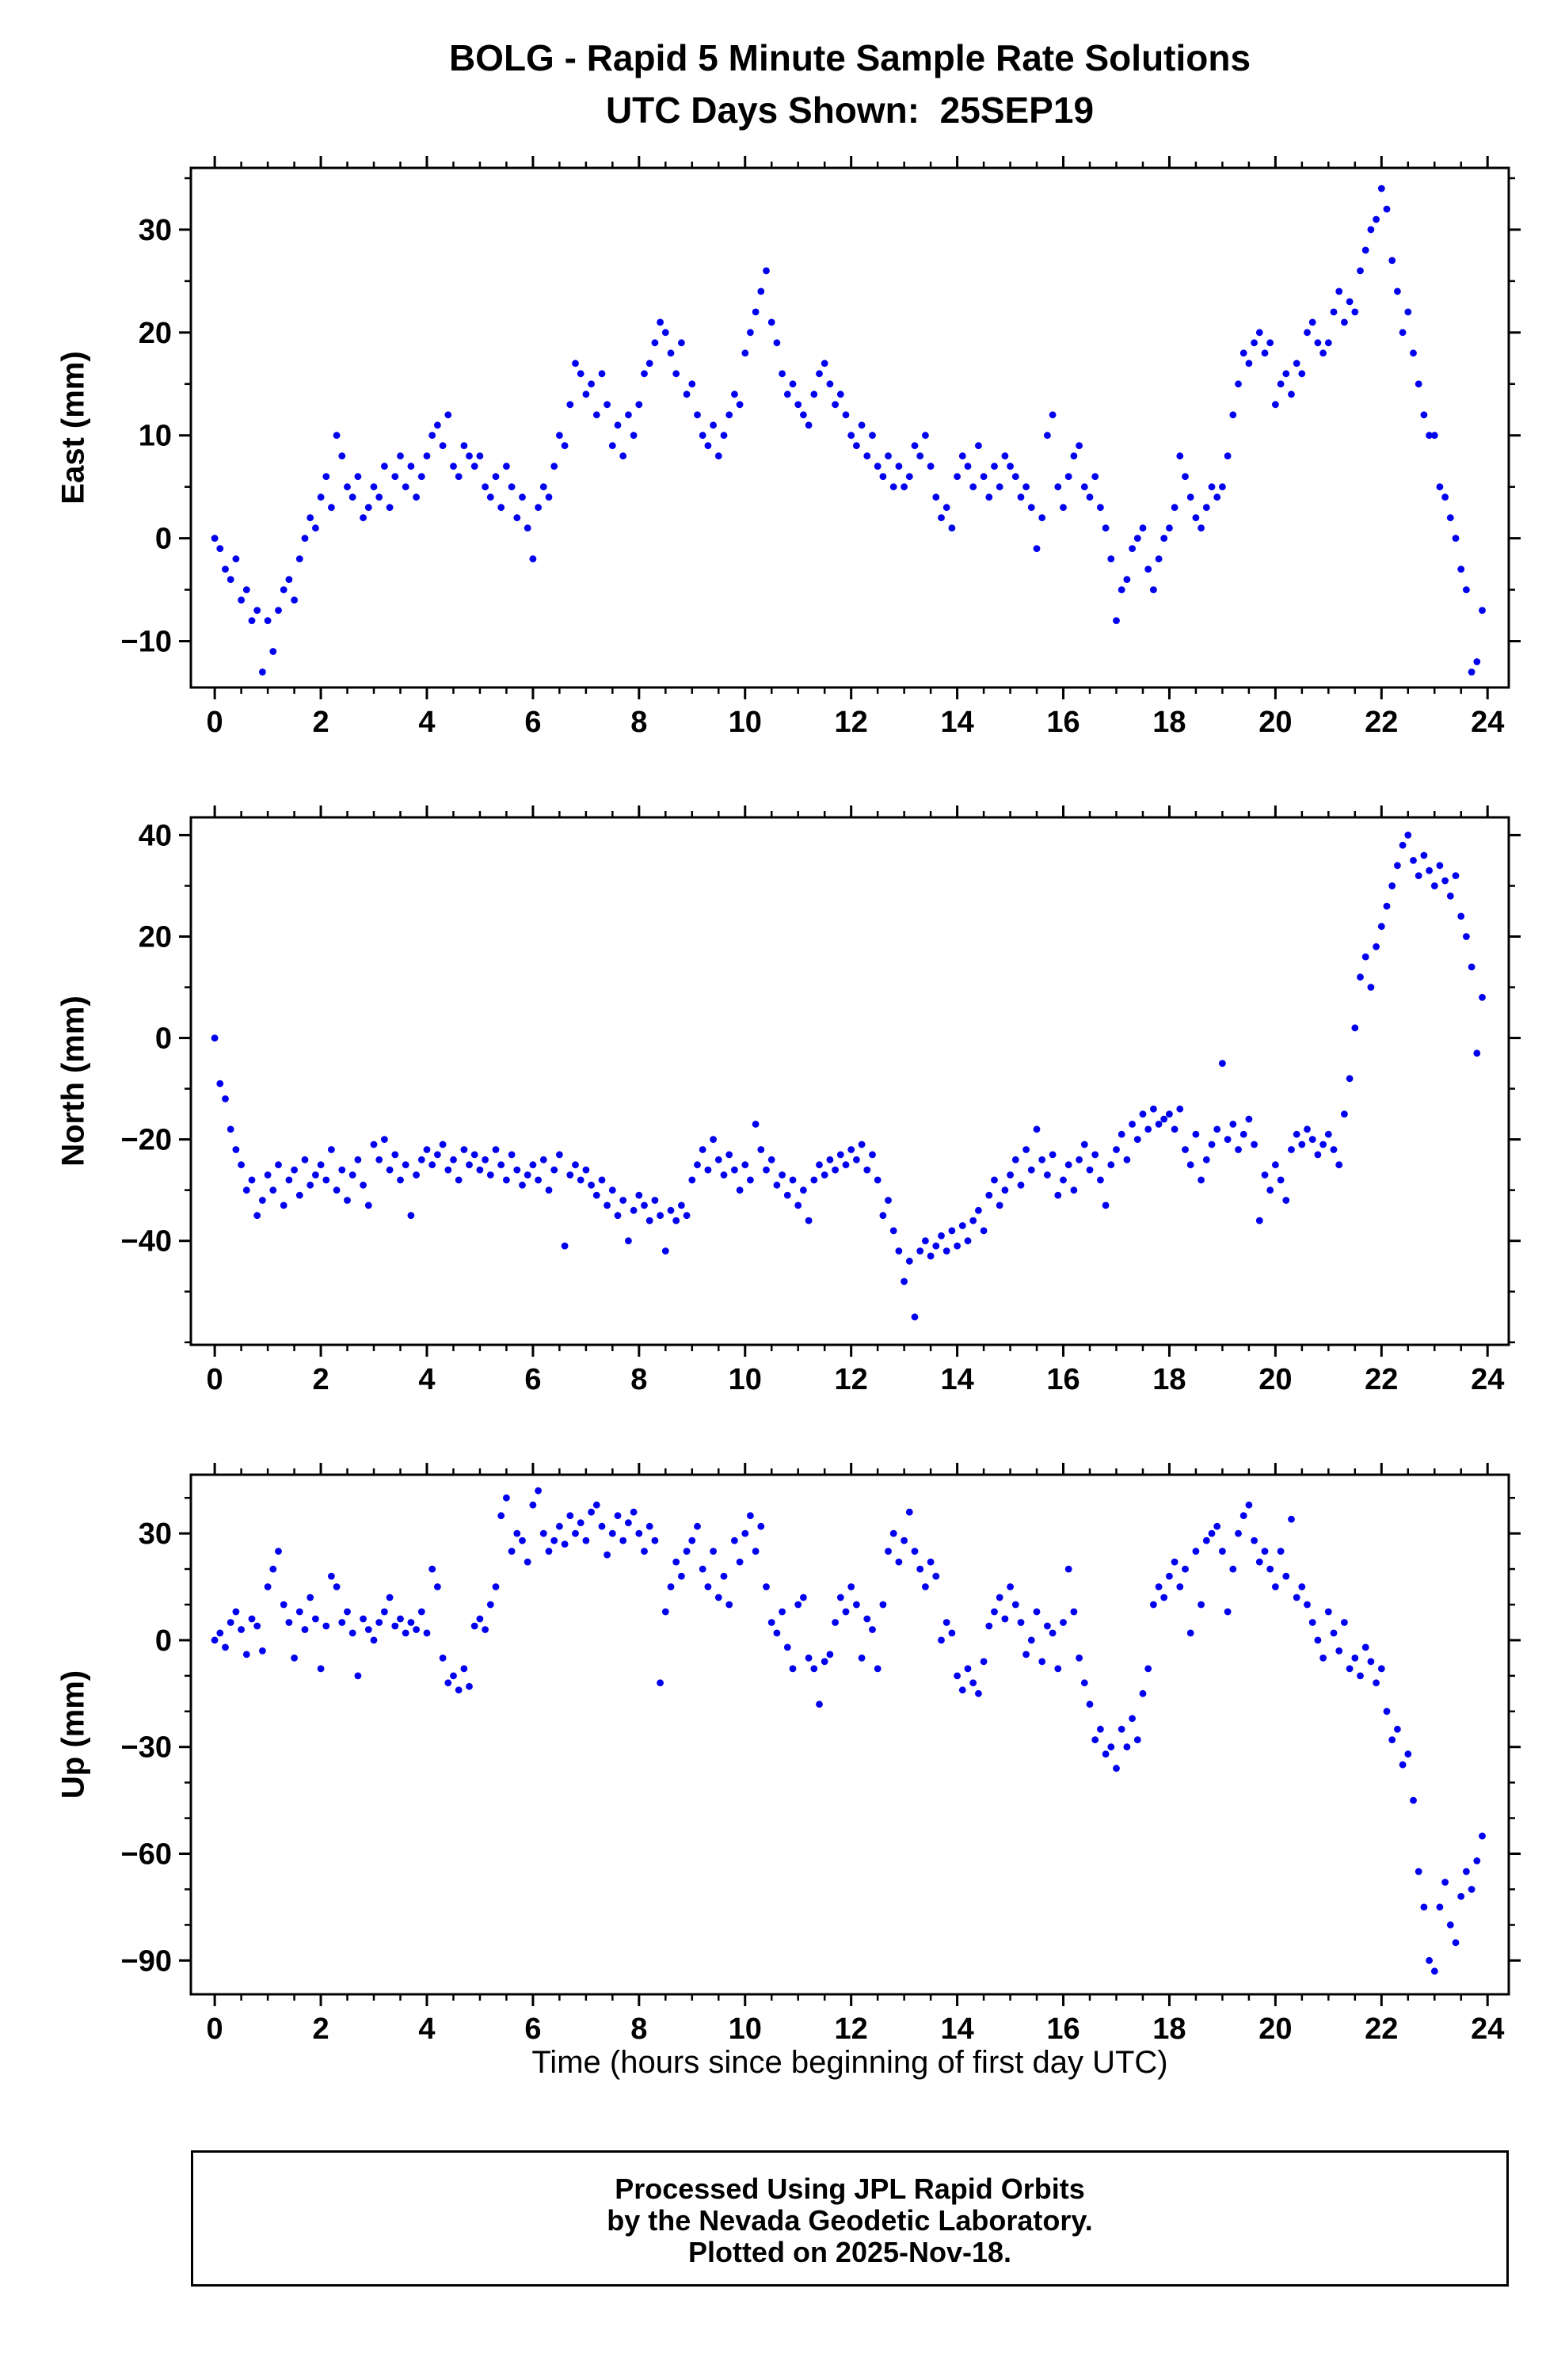 This screenshot has height=2380, width=1565. Describe the element at coordinates (852, 722) in the screenshot. I see `x-tick-label: 12` at that location.